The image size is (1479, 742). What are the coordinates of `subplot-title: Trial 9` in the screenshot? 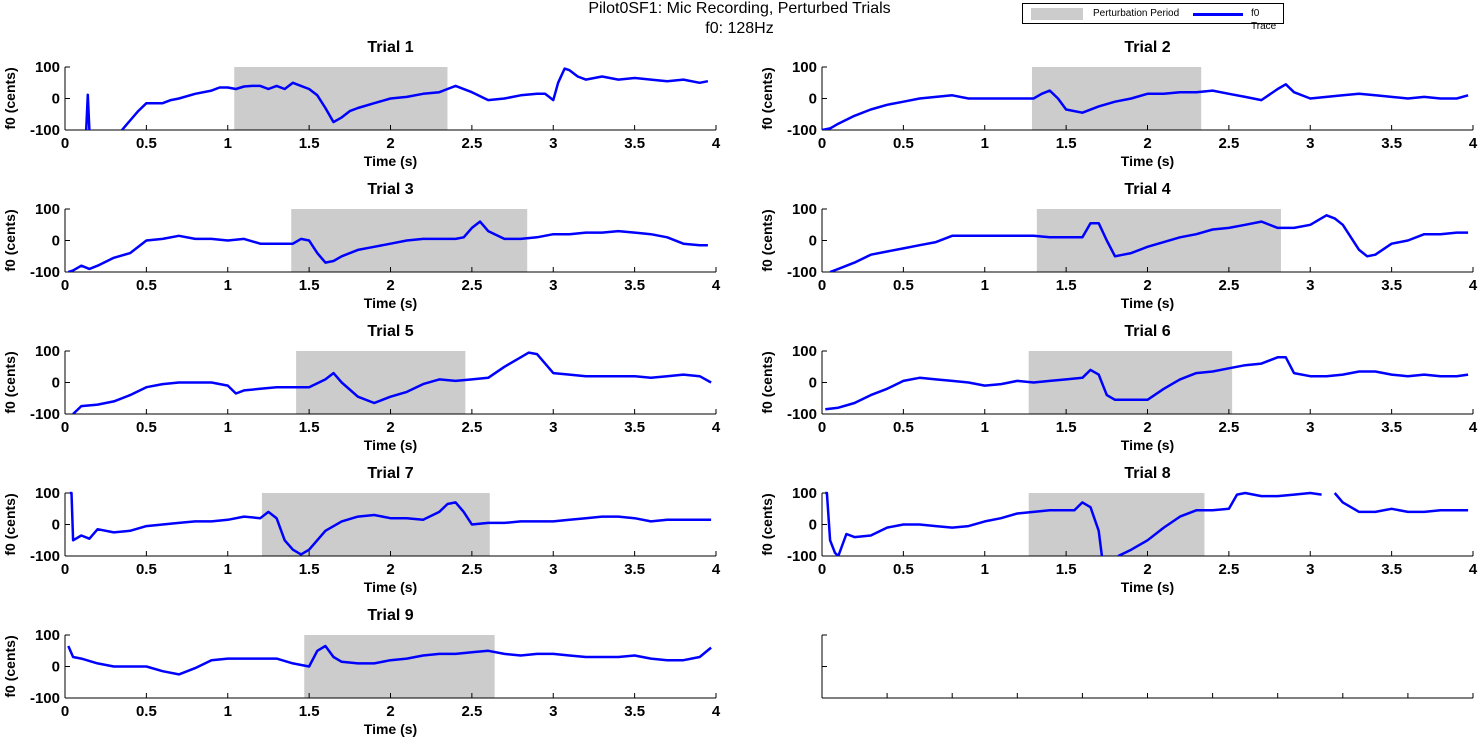 It's located at (390, 615).